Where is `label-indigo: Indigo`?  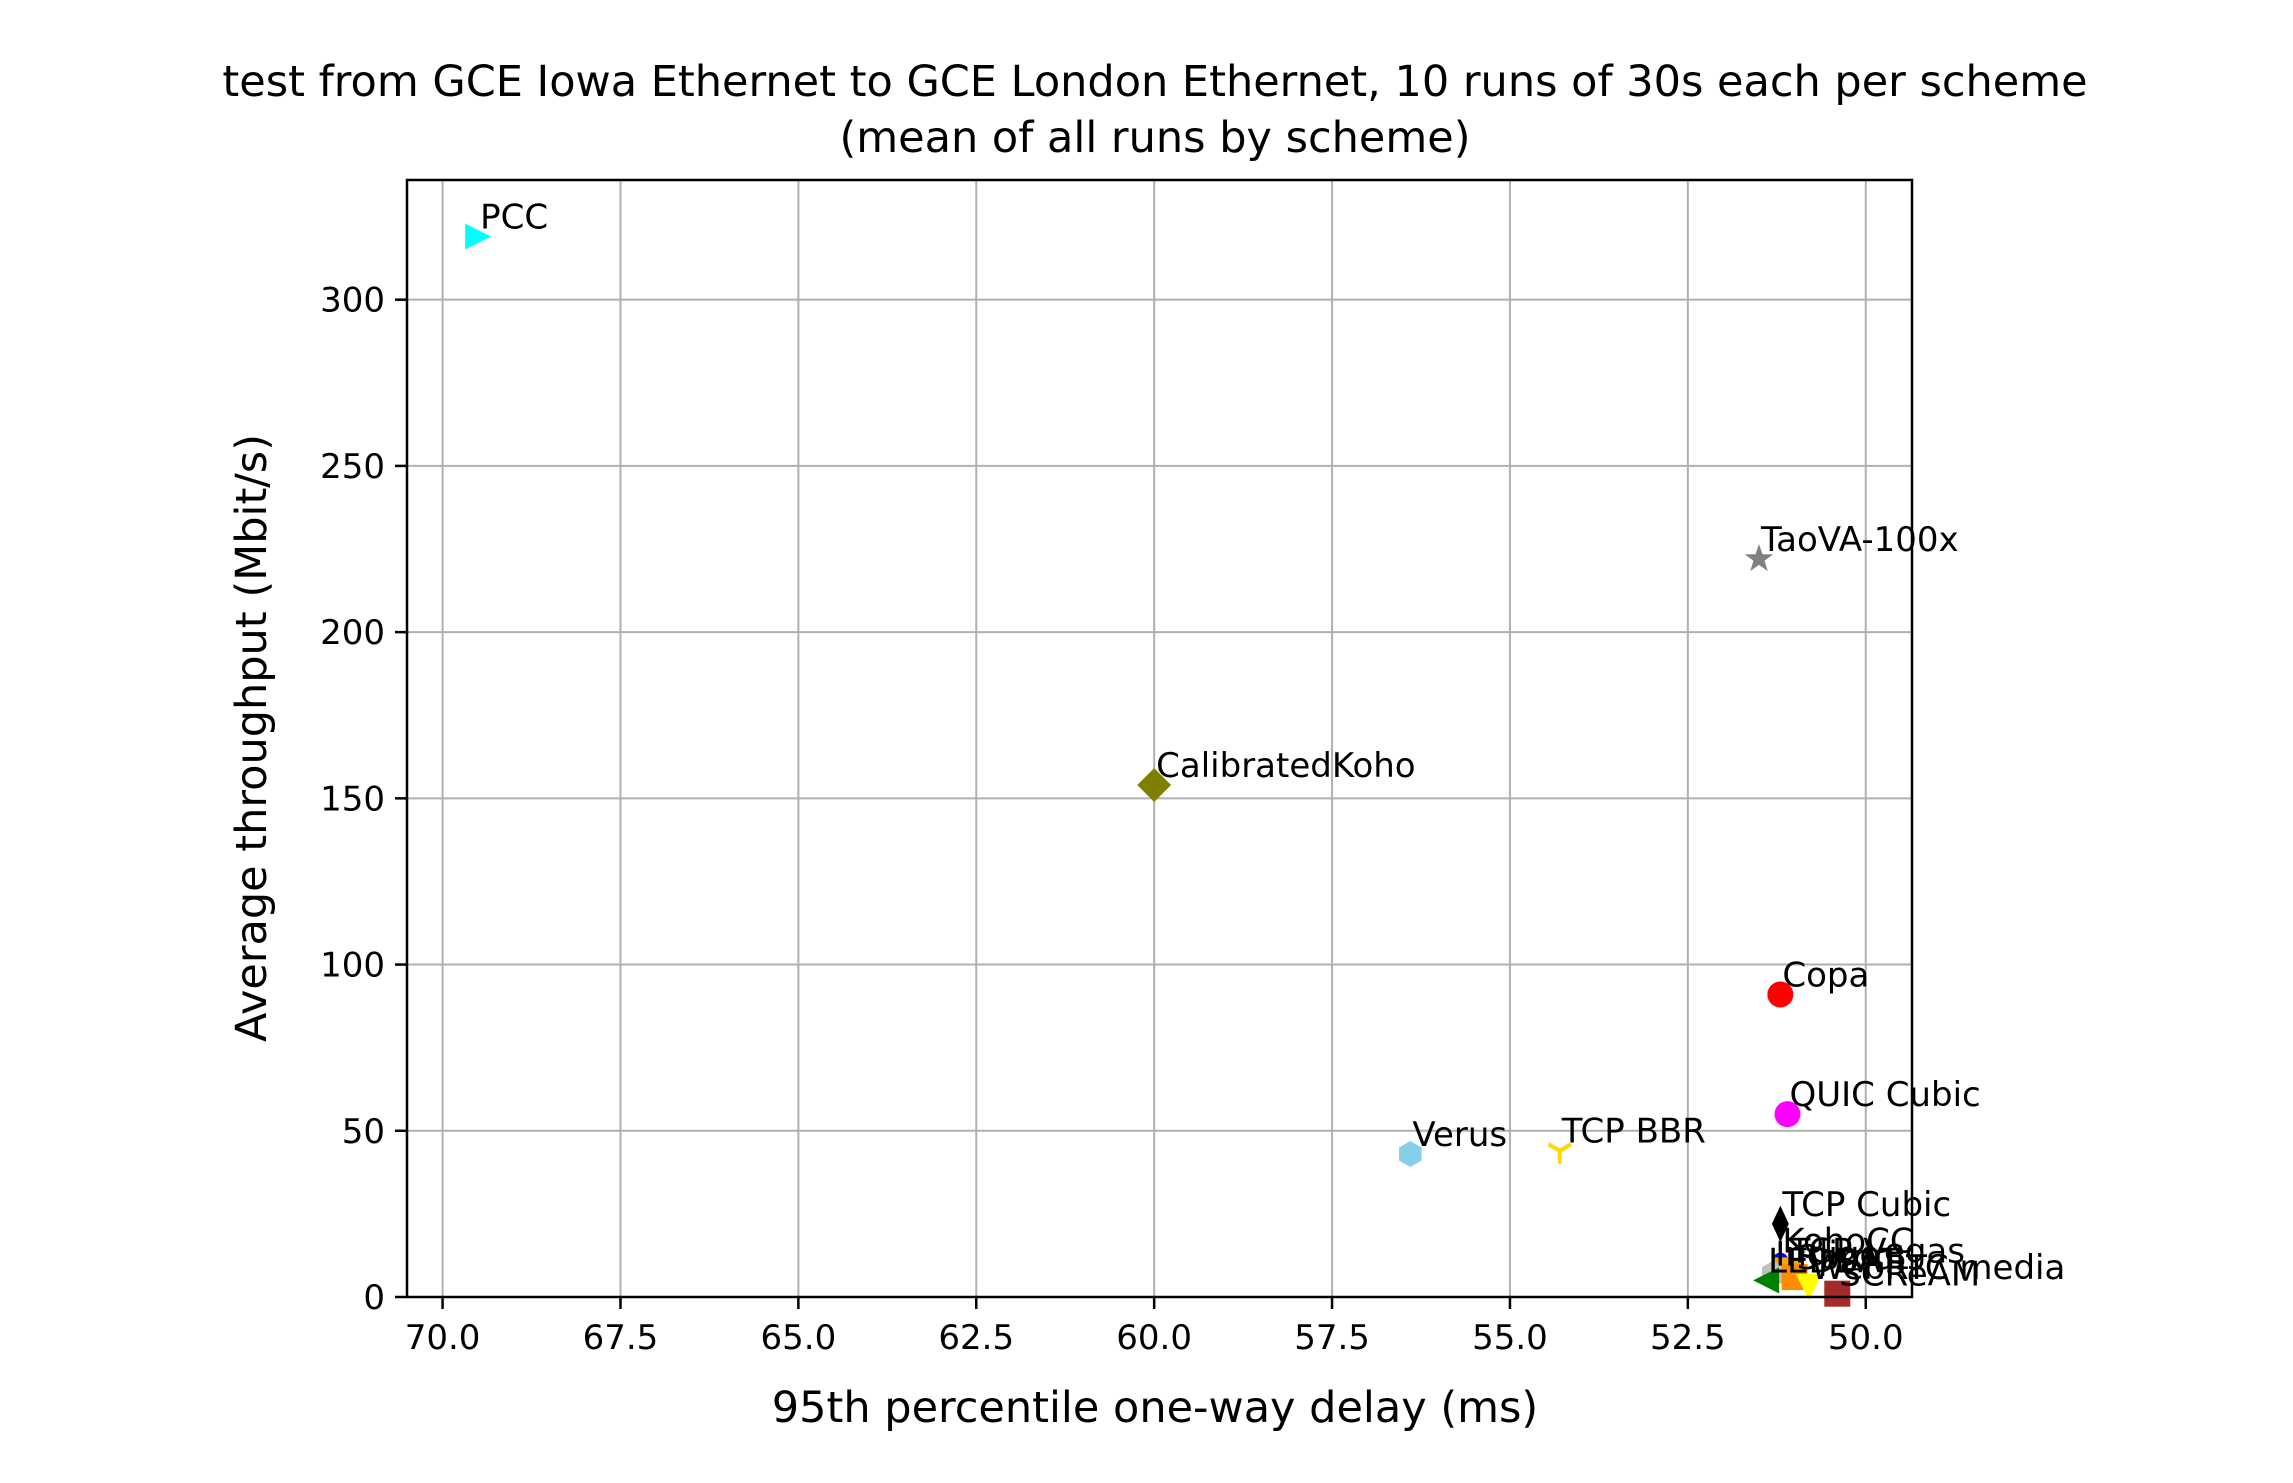
label-indigo: Indigo is located at coordinates (1827, 1255).